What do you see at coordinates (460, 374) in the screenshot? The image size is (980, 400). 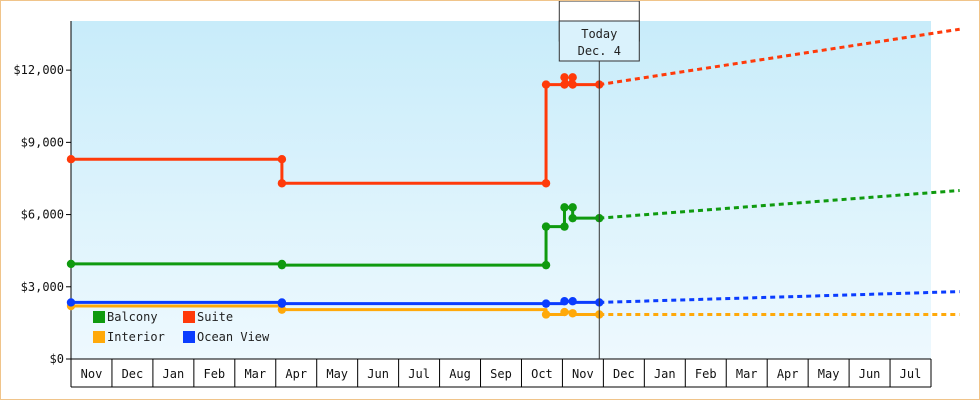 I see `x-tick-label: Aug` at bounding box center [460, 374].